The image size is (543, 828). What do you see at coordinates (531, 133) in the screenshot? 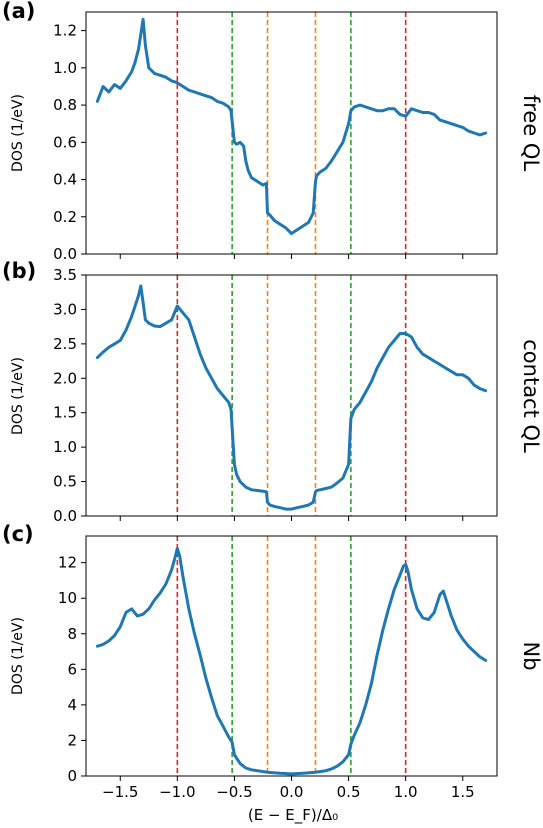
I see `side-title-free-ql: free QL` at bounding box center [531, 133].